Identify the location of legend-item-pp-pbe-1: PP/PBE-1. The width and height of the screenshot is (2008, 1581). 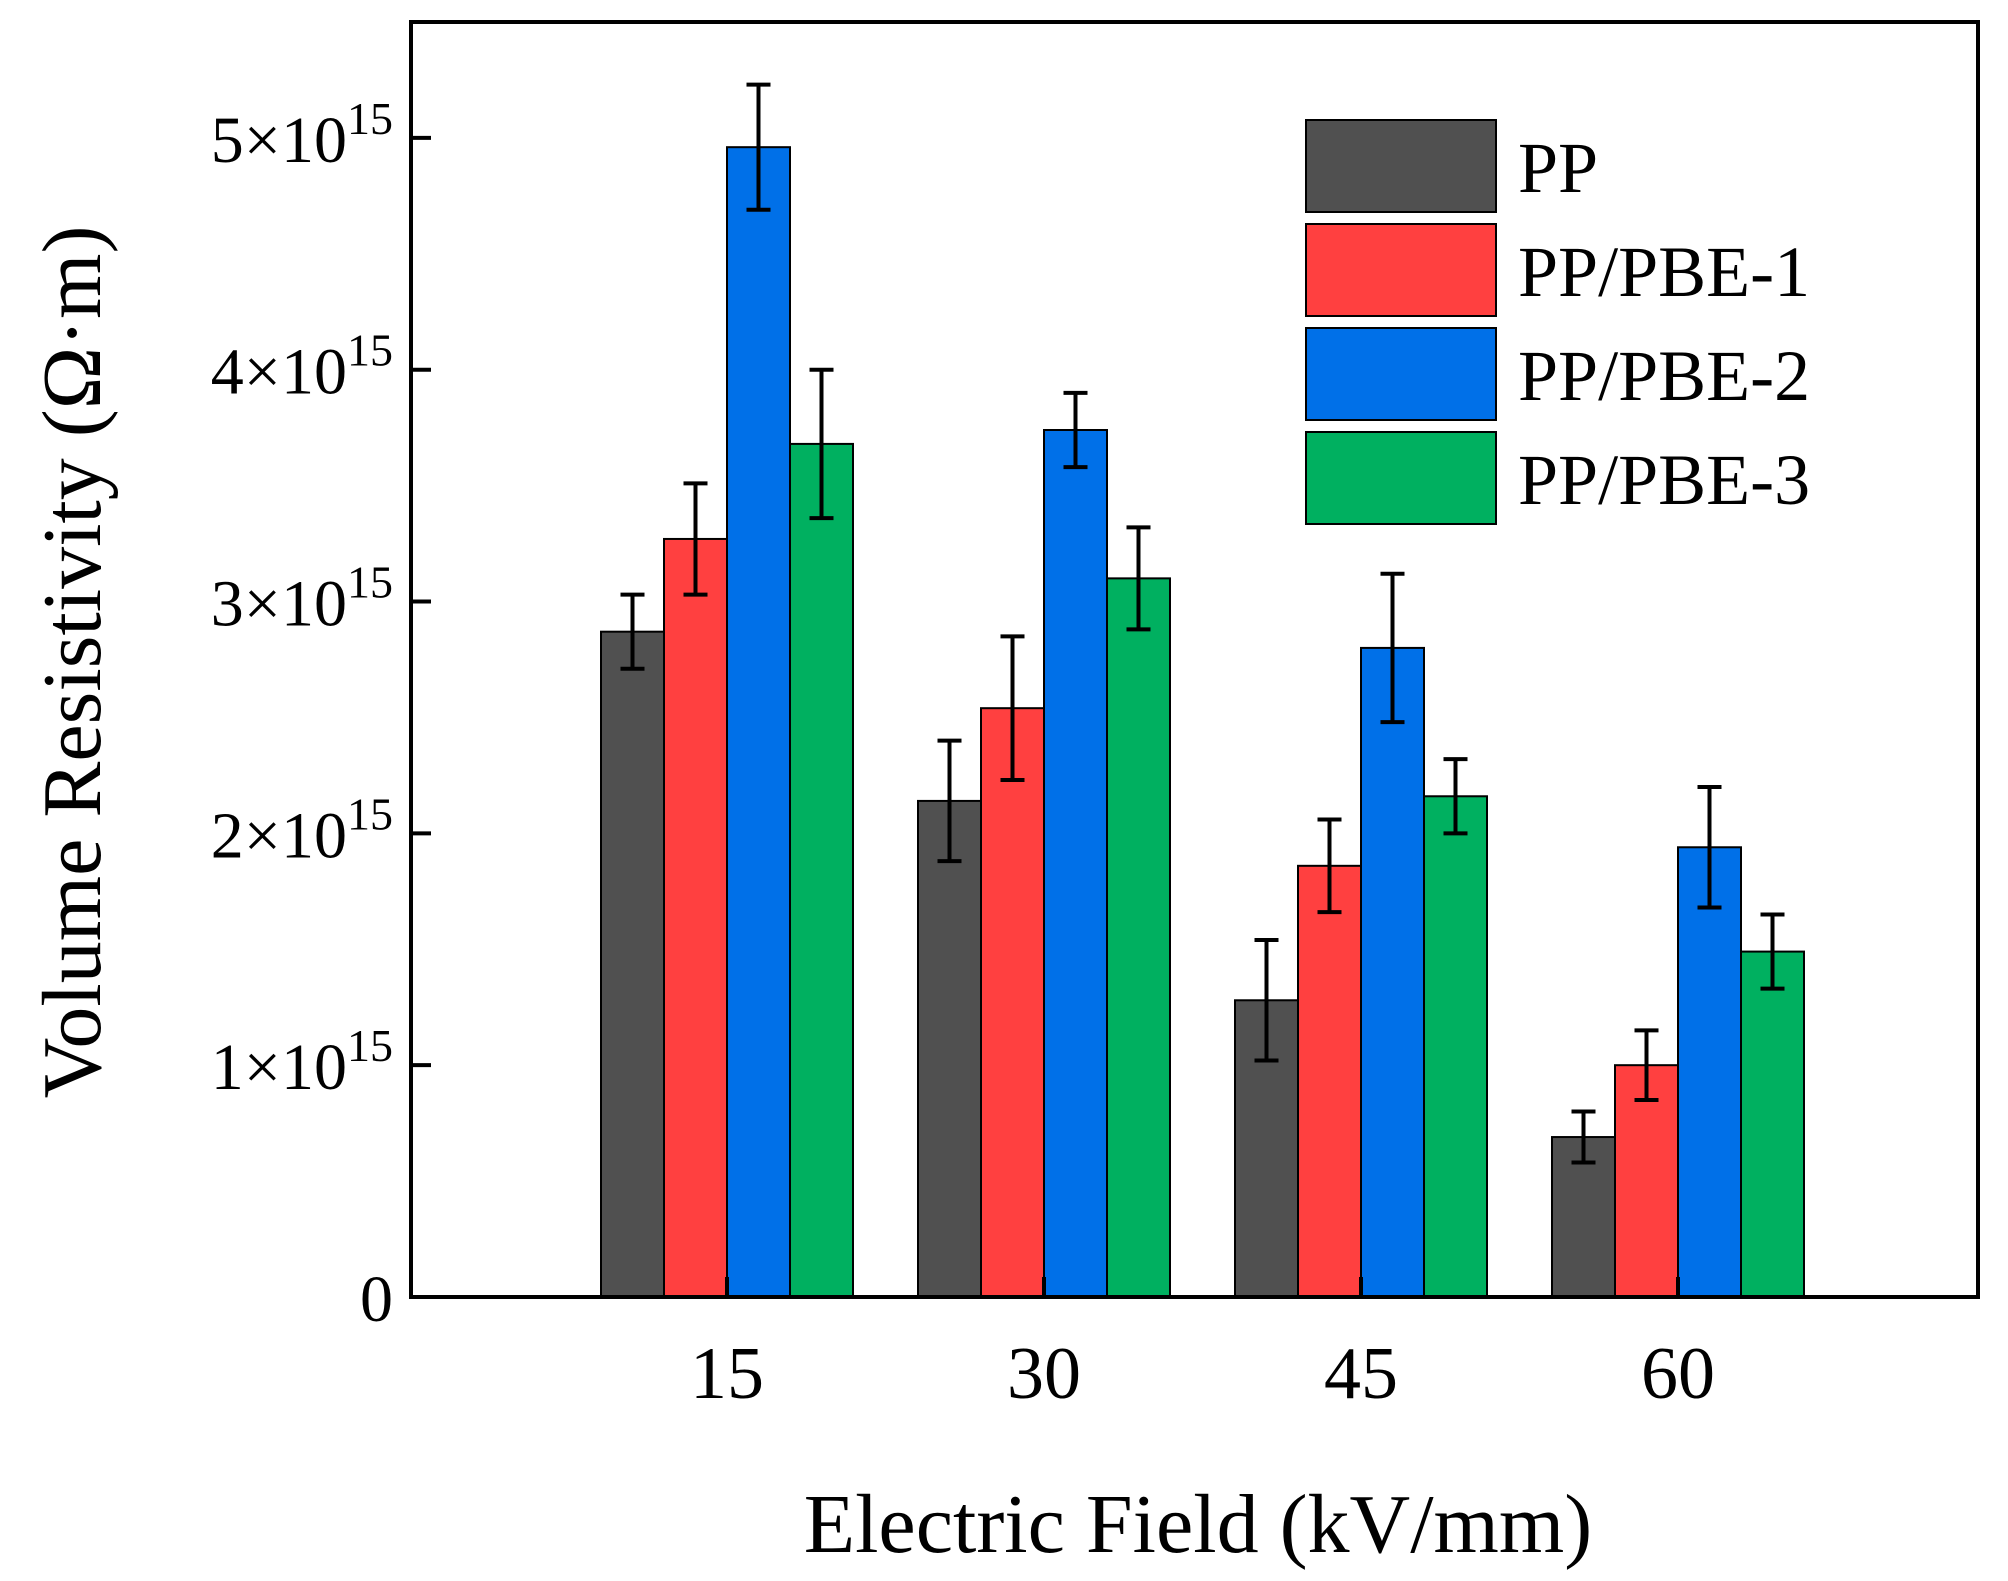
(1557, 270).